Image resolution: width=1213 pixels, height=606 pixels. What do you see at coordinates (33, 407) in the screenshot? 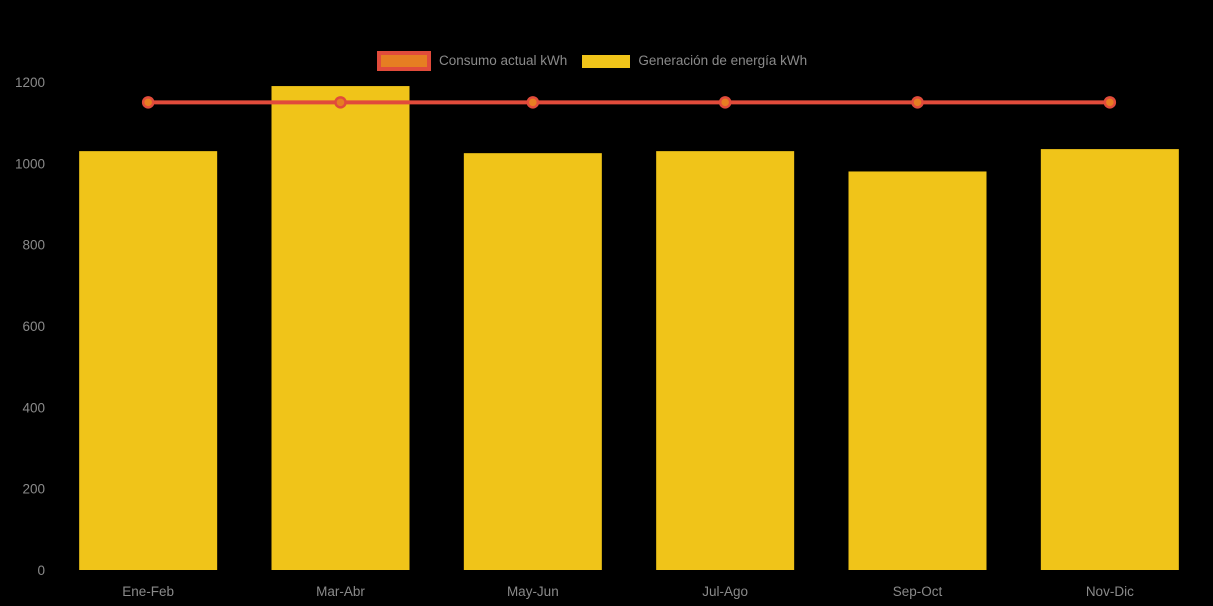
I see `y-tick-label: 400` at bounding box center [33, 407].